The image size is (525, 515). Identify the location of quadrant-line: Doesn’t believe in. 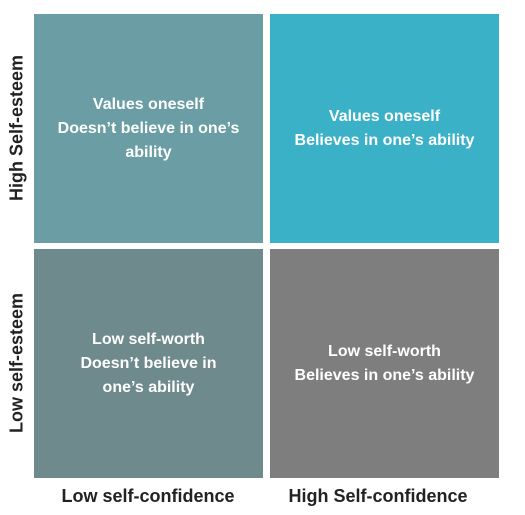
(148, 363).